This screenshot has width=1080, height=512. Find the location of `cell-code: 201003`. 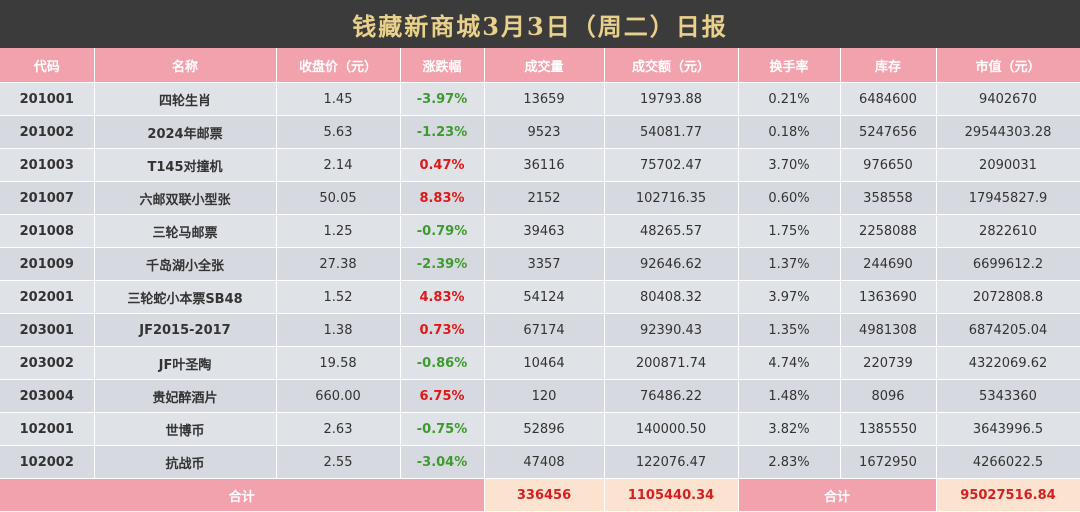

cell-code: 201003 is located at coordinates (47, 165).